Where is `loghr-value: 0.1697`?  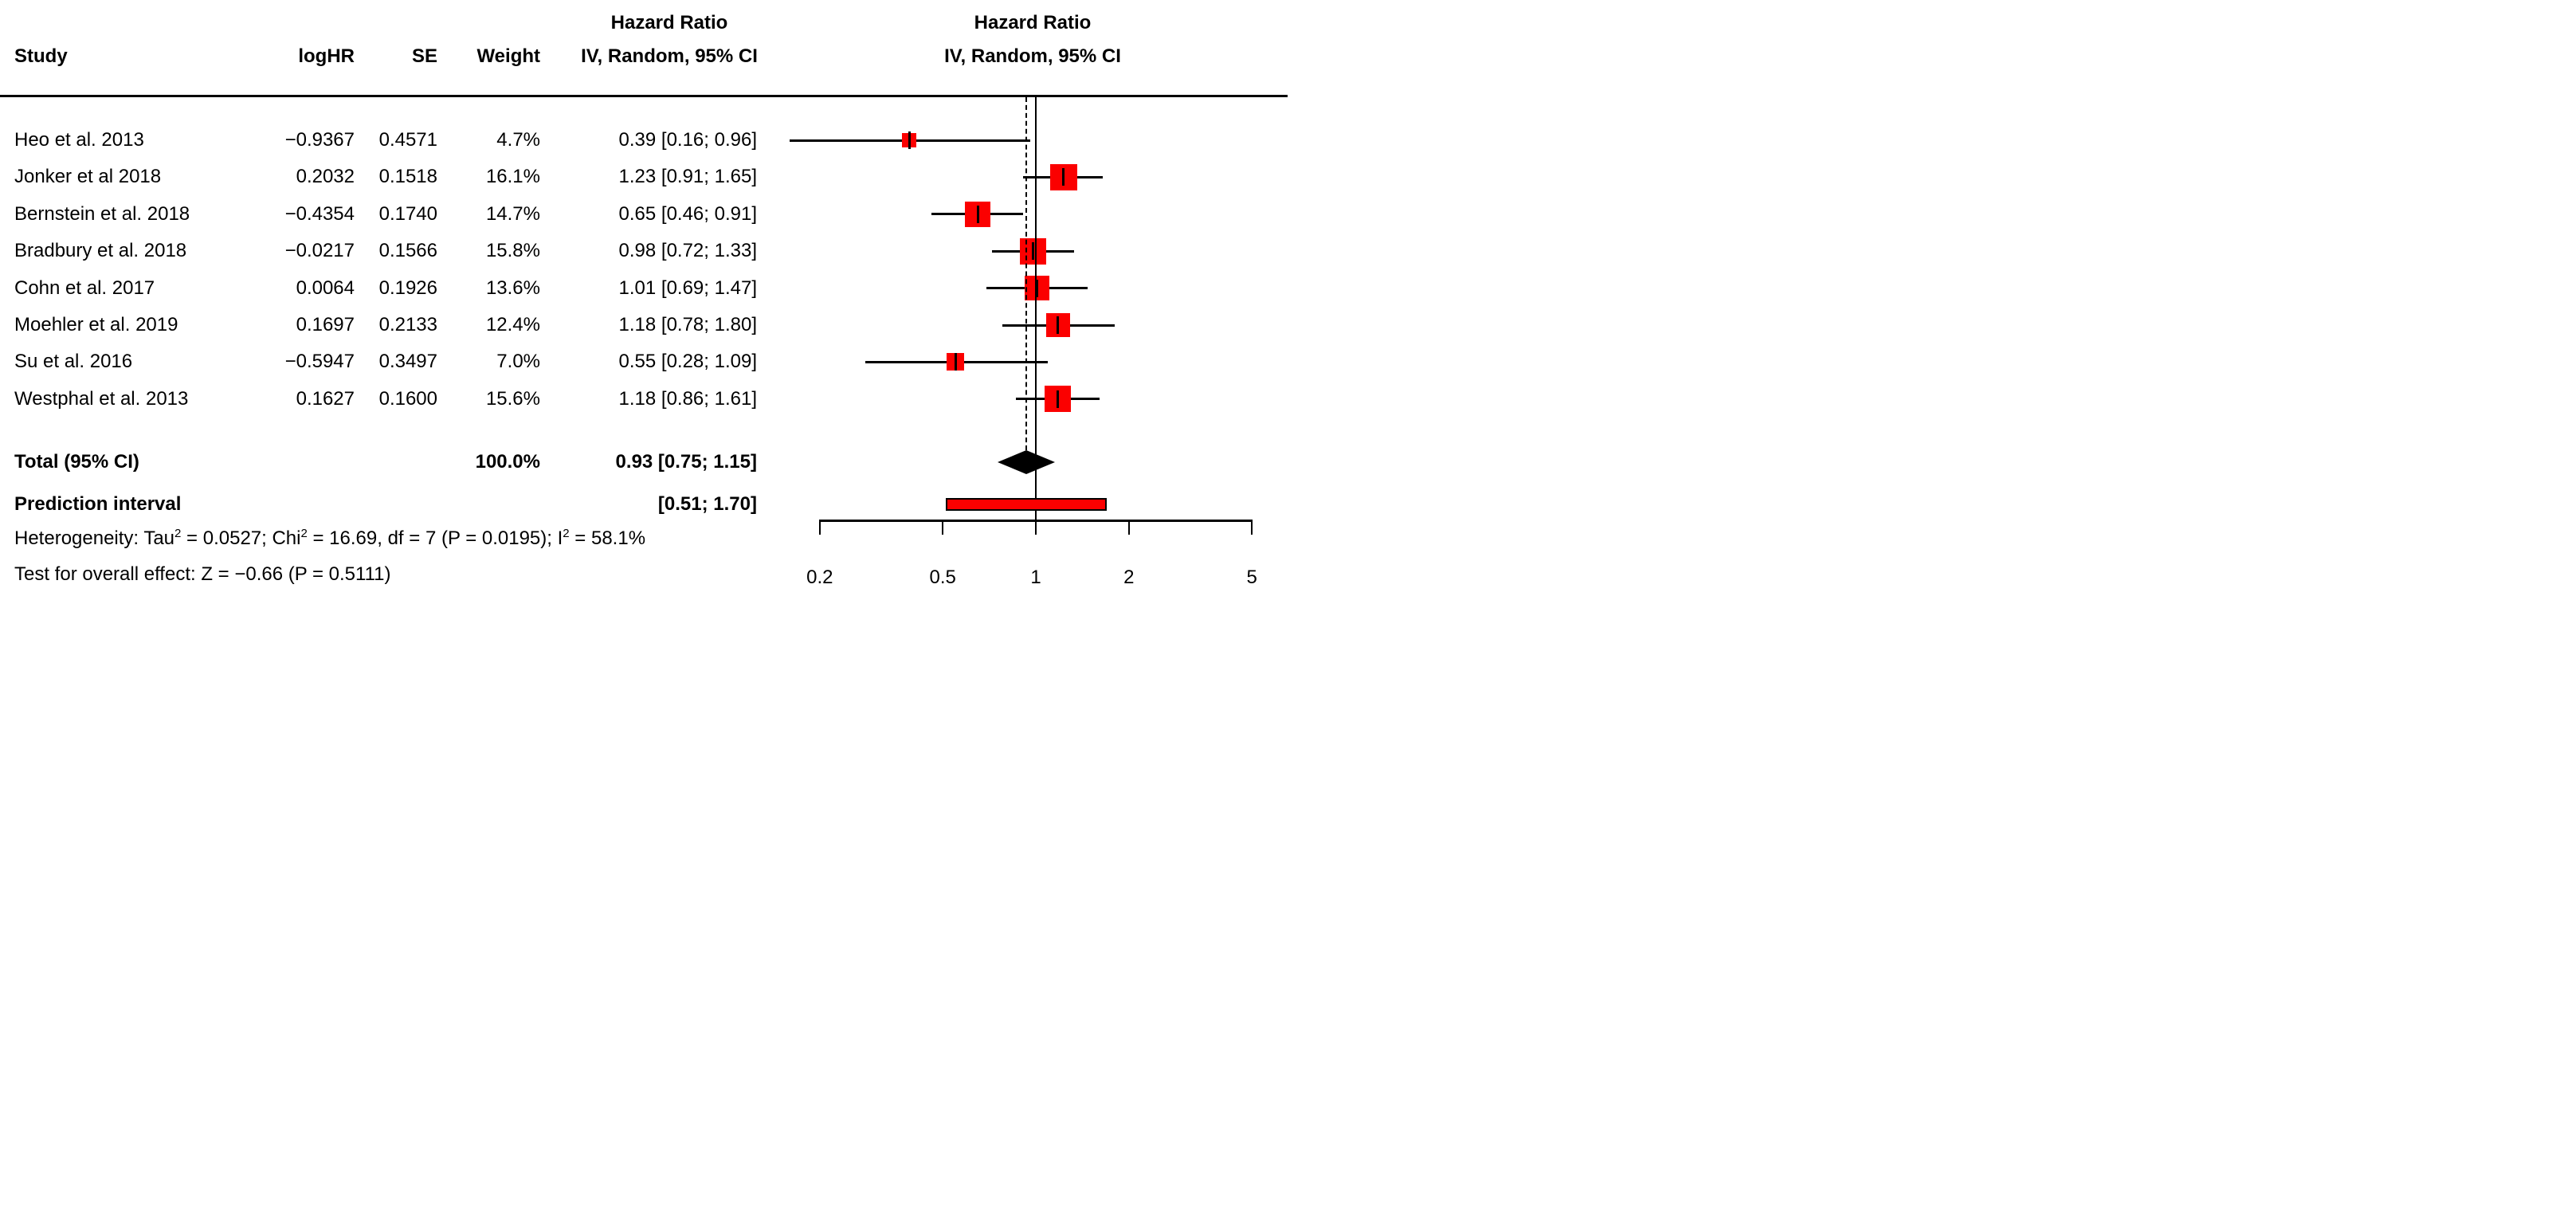
loghr-value: 0.1697 is located at coordinates (325, 324).